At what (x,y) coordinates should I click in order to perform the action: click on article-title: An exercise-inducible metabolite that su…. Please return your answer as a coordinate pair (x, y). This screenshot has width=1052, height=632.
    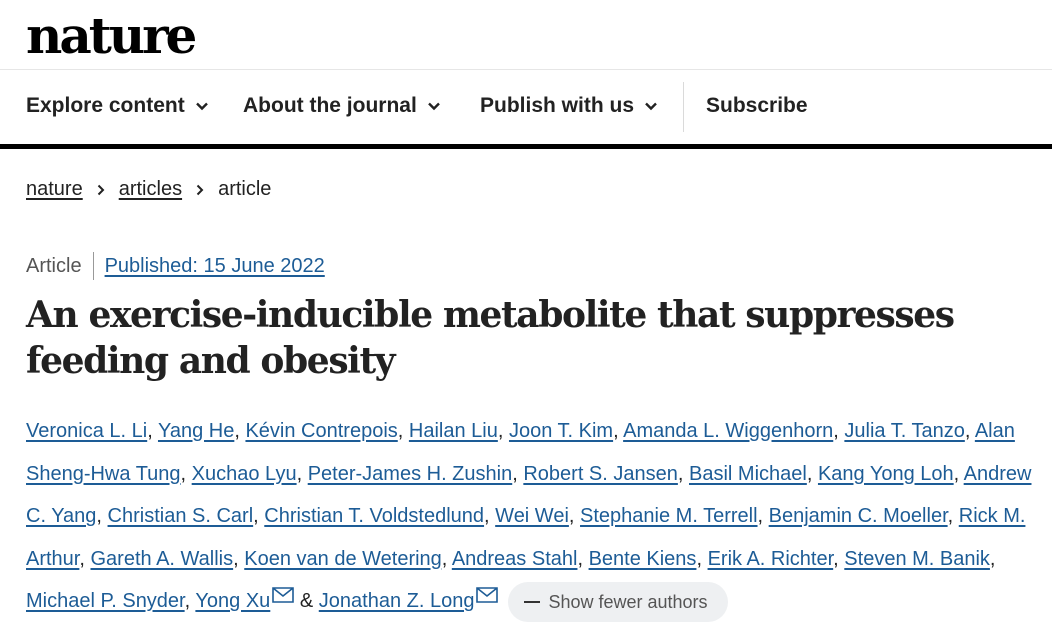
    Looking at the image, I should click on (490, 338).